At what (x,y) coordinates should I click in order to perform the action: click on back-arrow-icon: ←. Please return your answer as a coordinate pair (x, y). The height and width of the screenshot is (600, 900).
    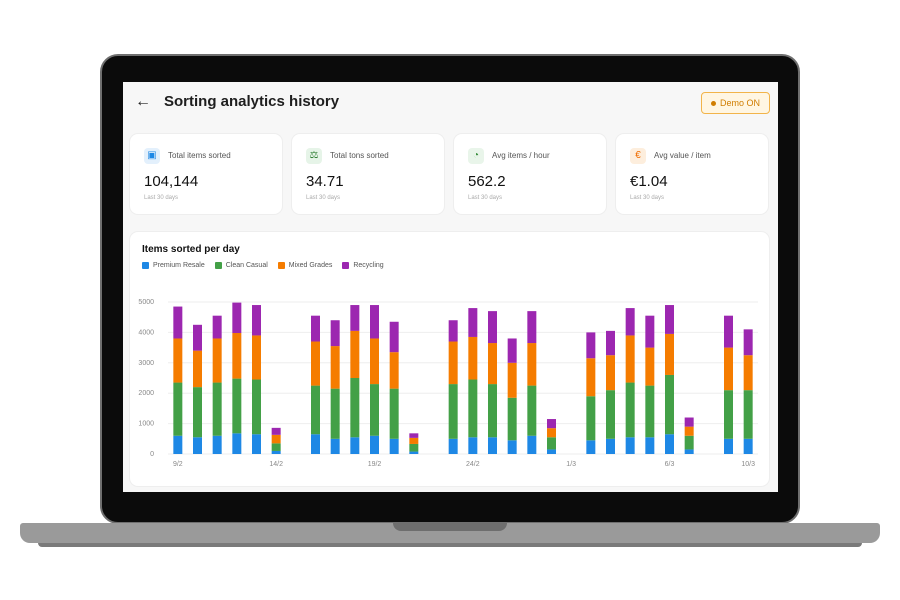
    Looking at the image, I should click on (143, 101).